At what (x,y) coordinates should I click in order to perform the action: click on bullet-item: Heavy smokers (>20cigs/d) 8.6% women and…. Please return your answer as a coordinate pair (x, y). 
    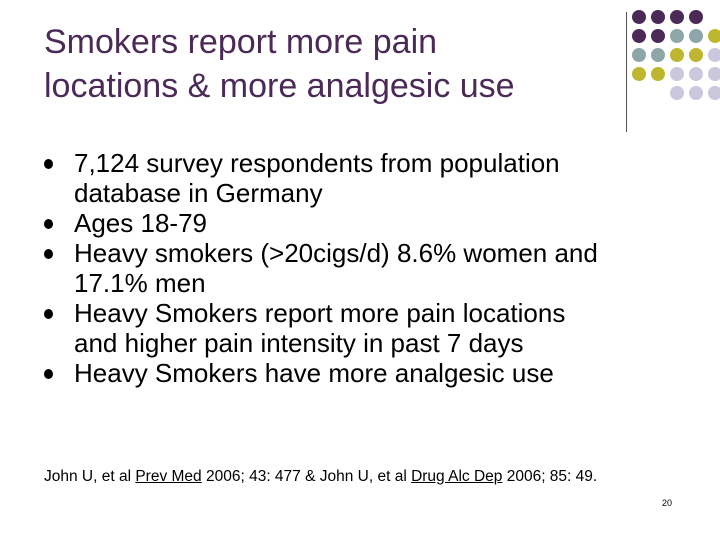
    Looking at the image, I should click on (369, 268).